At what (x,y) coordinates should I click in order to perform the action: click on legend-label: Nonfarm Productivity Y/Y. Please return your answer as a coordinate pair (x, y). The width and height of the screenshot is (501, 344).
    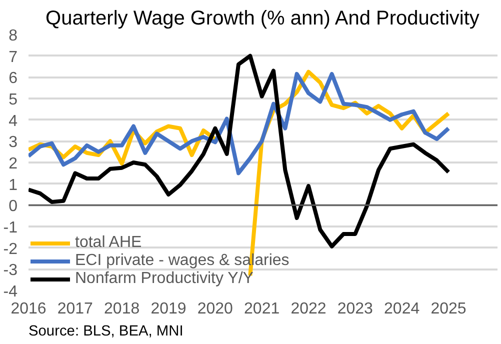
    Looking at the image, I should click on (164, 279).